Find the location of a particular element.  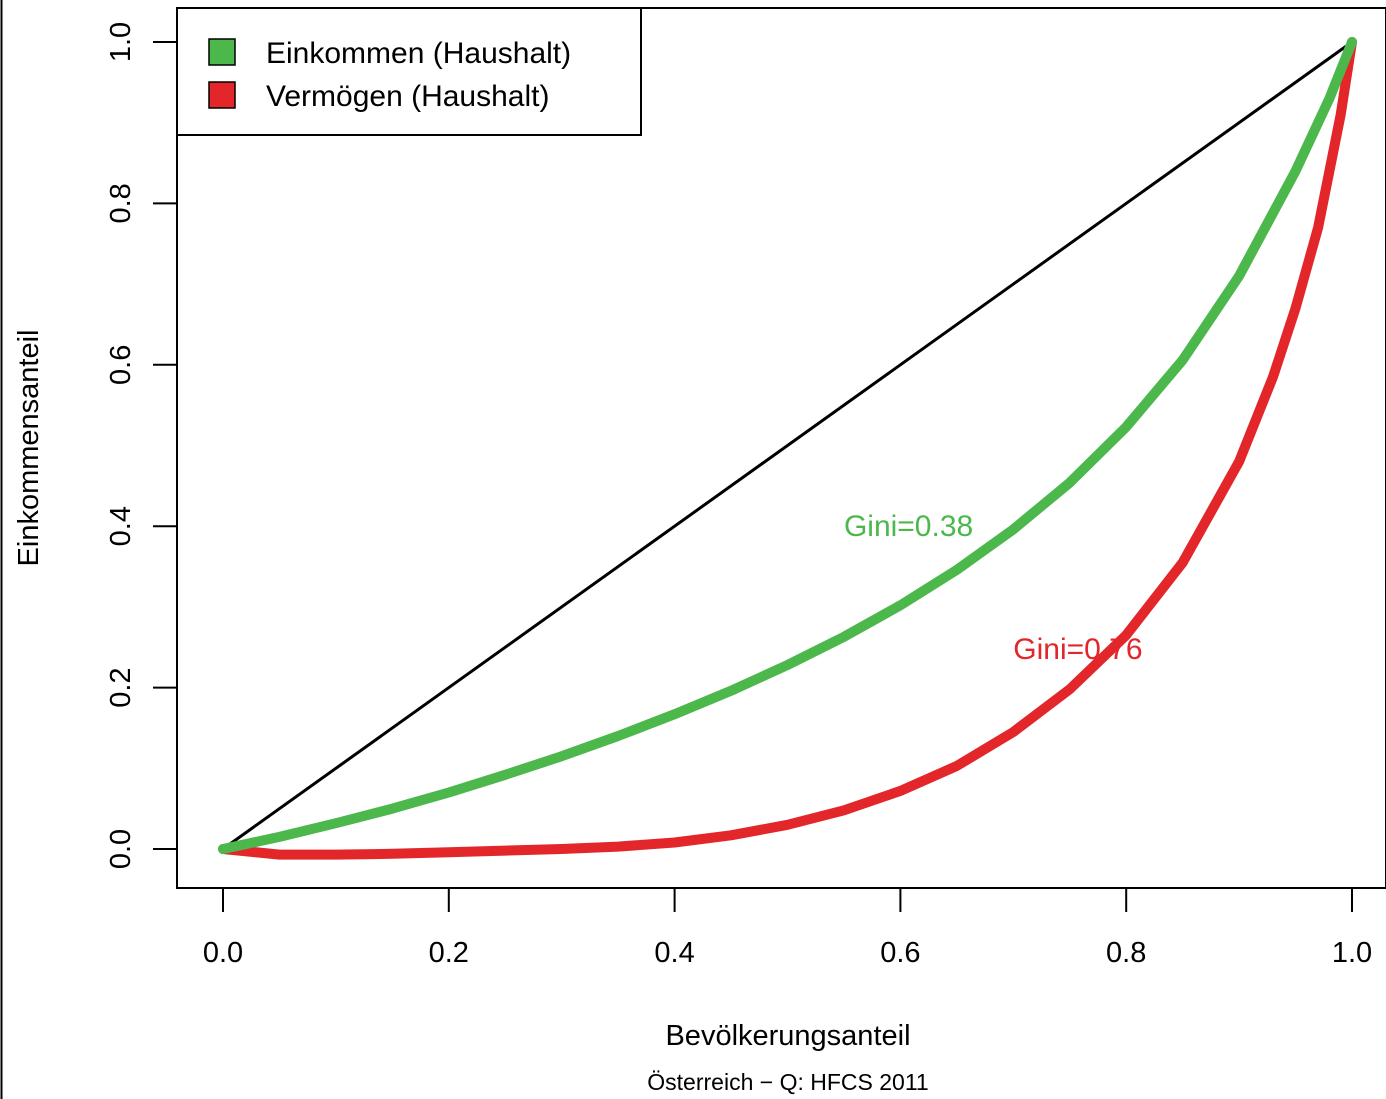

legend-swatch-vermoegen is located at coordinates (222, 95).